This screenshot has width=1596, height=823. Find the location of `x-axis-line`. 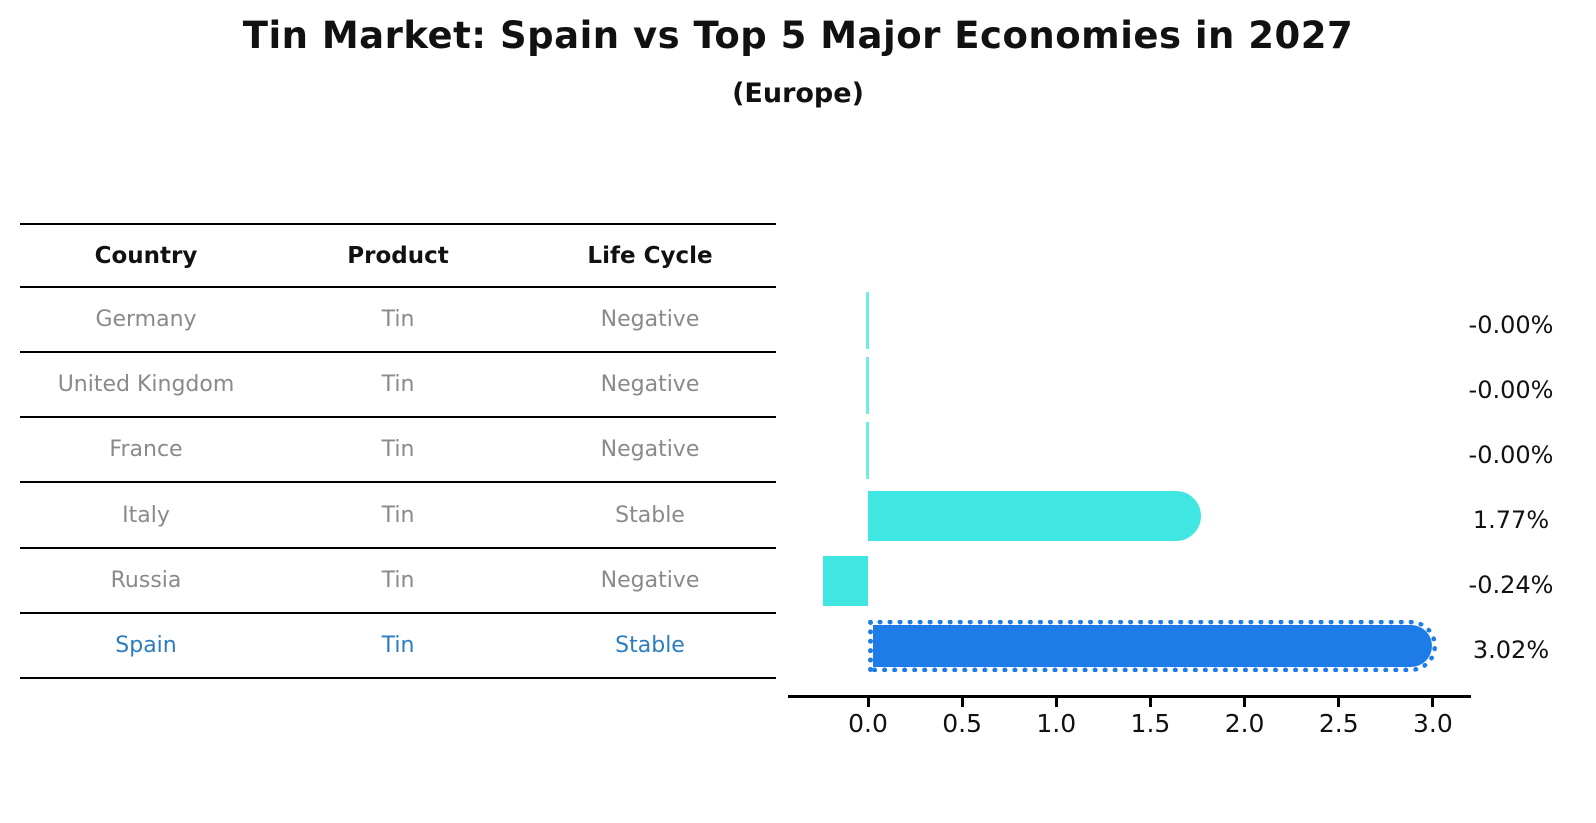

x-axis-line is located at coordinates (1129, 696).